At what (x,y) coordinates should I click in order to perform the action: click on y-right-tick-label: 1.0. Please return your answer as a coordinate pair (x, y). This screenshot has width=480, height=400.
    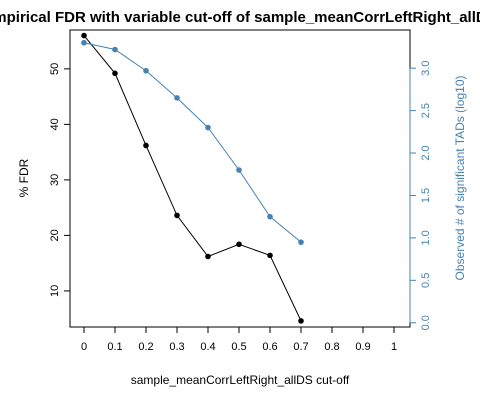
    Looking at the image, I should click on (426, 237).